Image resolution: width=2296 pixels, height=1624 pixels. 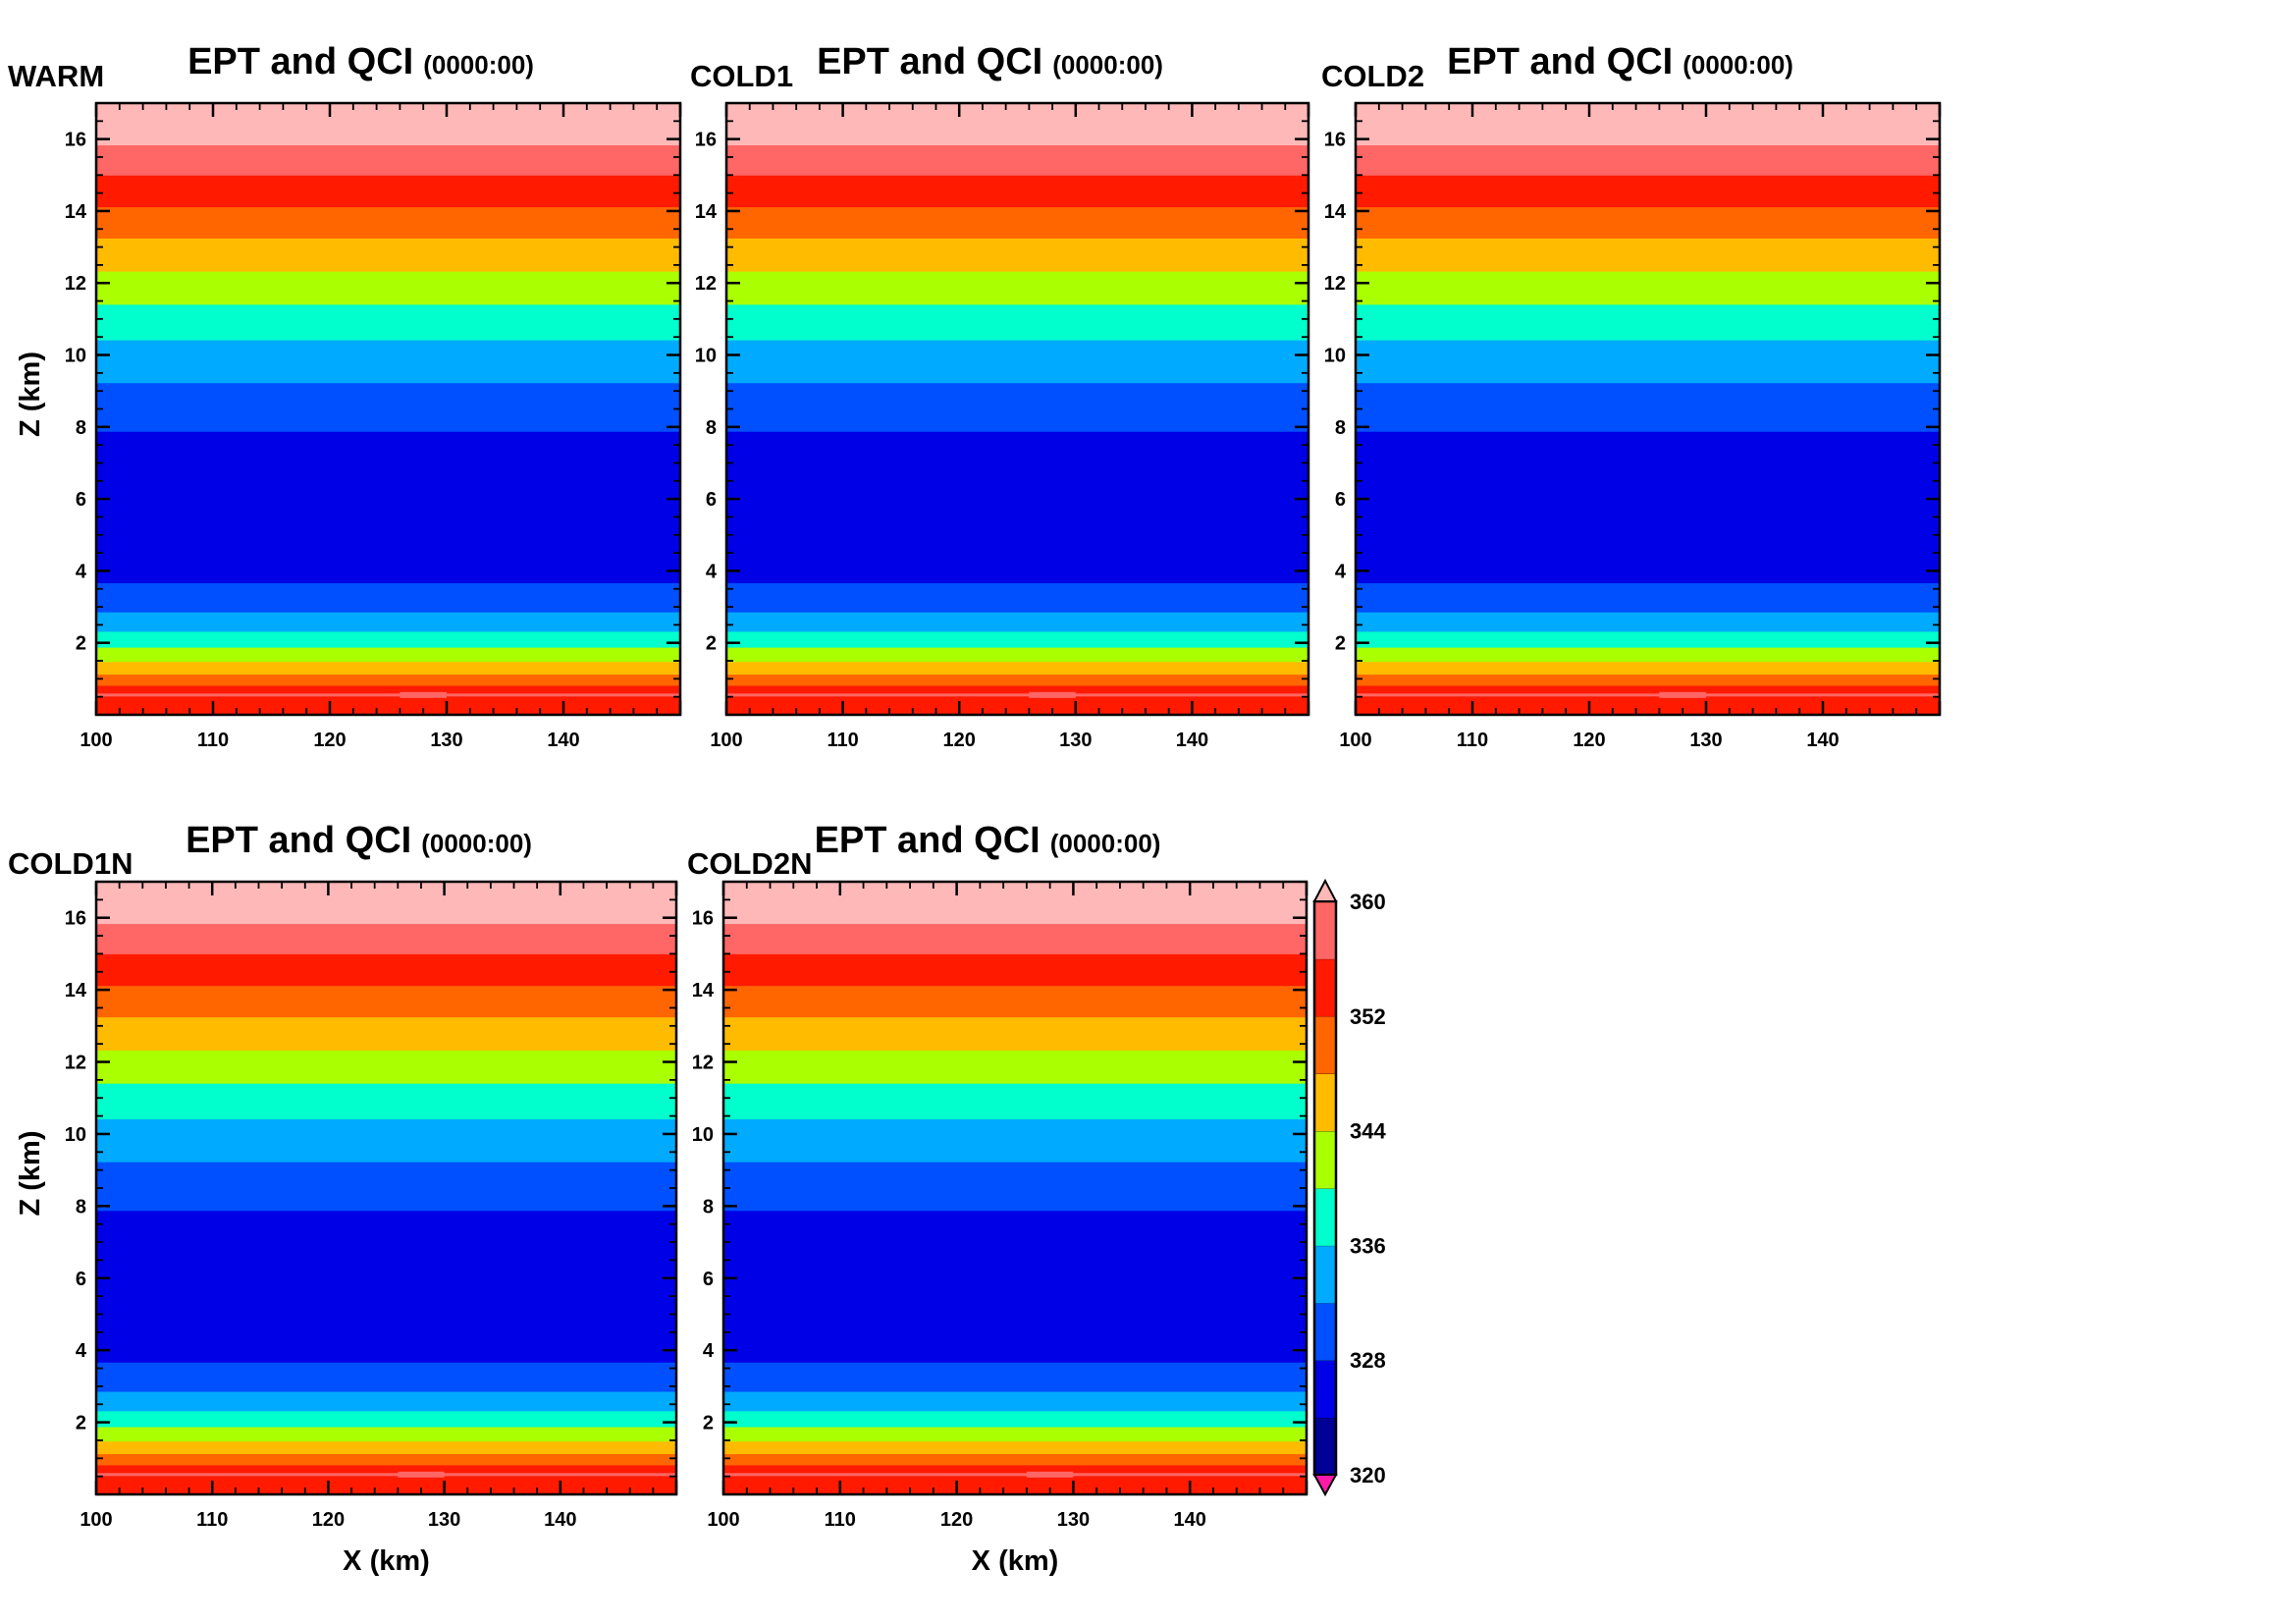 What do you see at coordinates (70, 863) in the screenshot?
I see `case-label: COLD1N` at bounding box center [70, 863].